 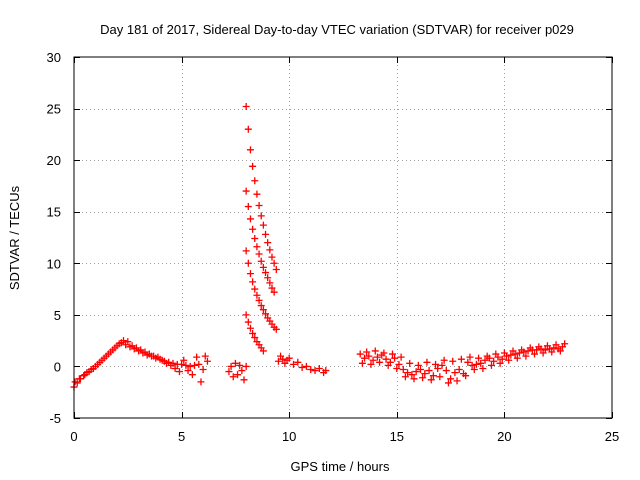 What do you see at coordinates (54, 160) in the screenshot?
I see `y-tick-label: 20` at bounding box center [54, 160].